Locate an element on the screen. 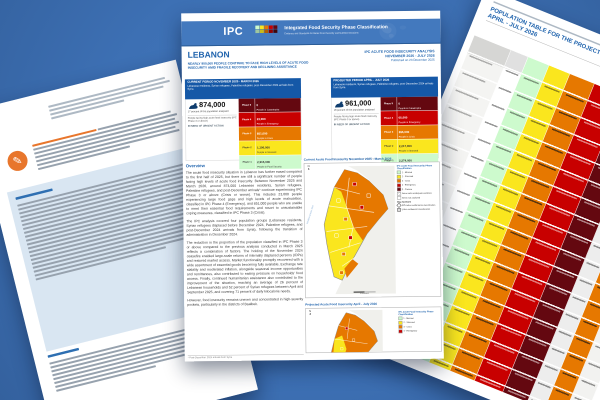 The width and height of the screenshot is (600, 400). legend-not-analysed: Areas not analysed is located at coordinates (411, 197).